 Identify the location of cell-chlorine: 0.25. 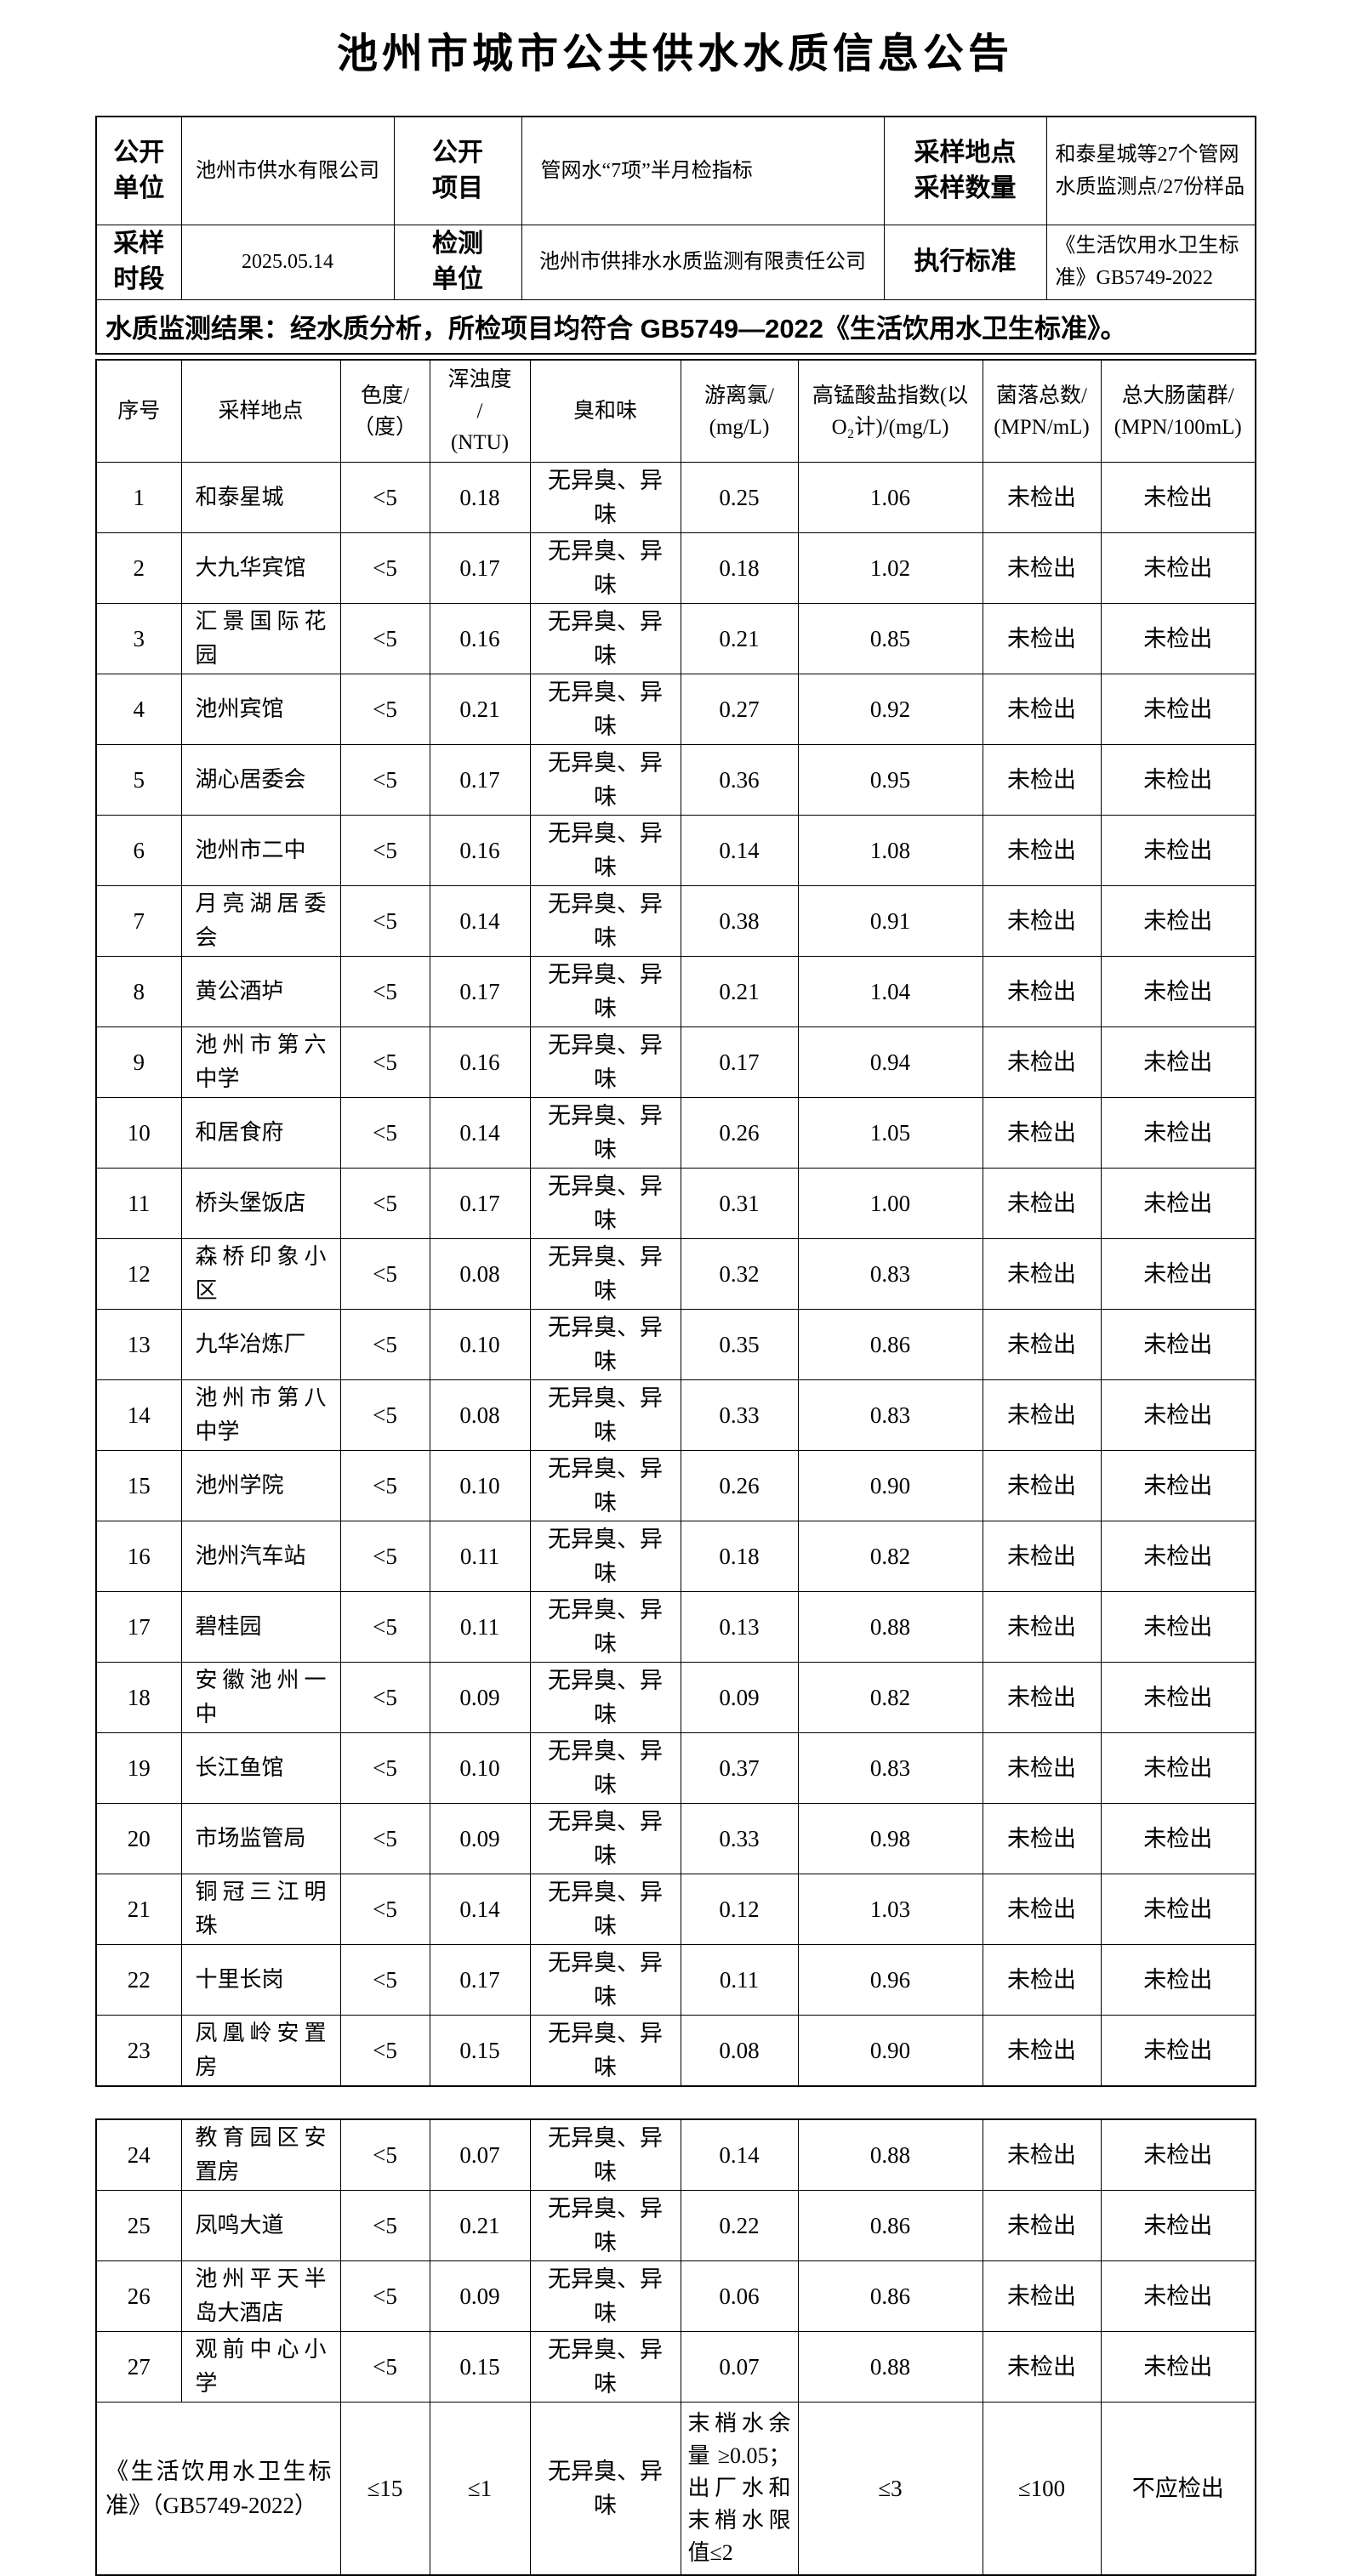
(739, 497).